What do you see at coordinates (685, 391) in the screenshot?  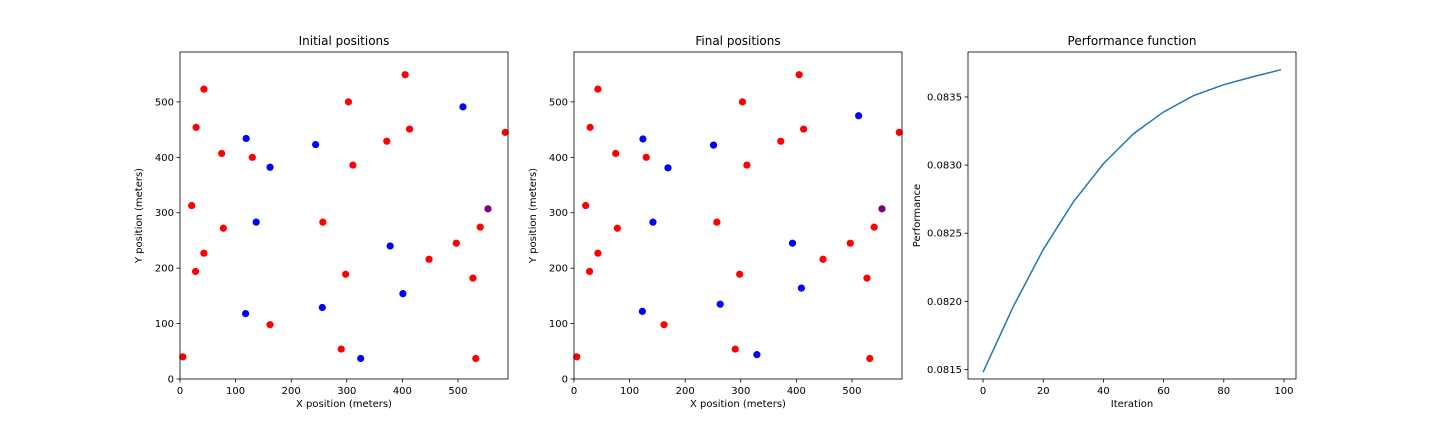 I see `x-tick-label: 200` at bounding box center [685, 391].